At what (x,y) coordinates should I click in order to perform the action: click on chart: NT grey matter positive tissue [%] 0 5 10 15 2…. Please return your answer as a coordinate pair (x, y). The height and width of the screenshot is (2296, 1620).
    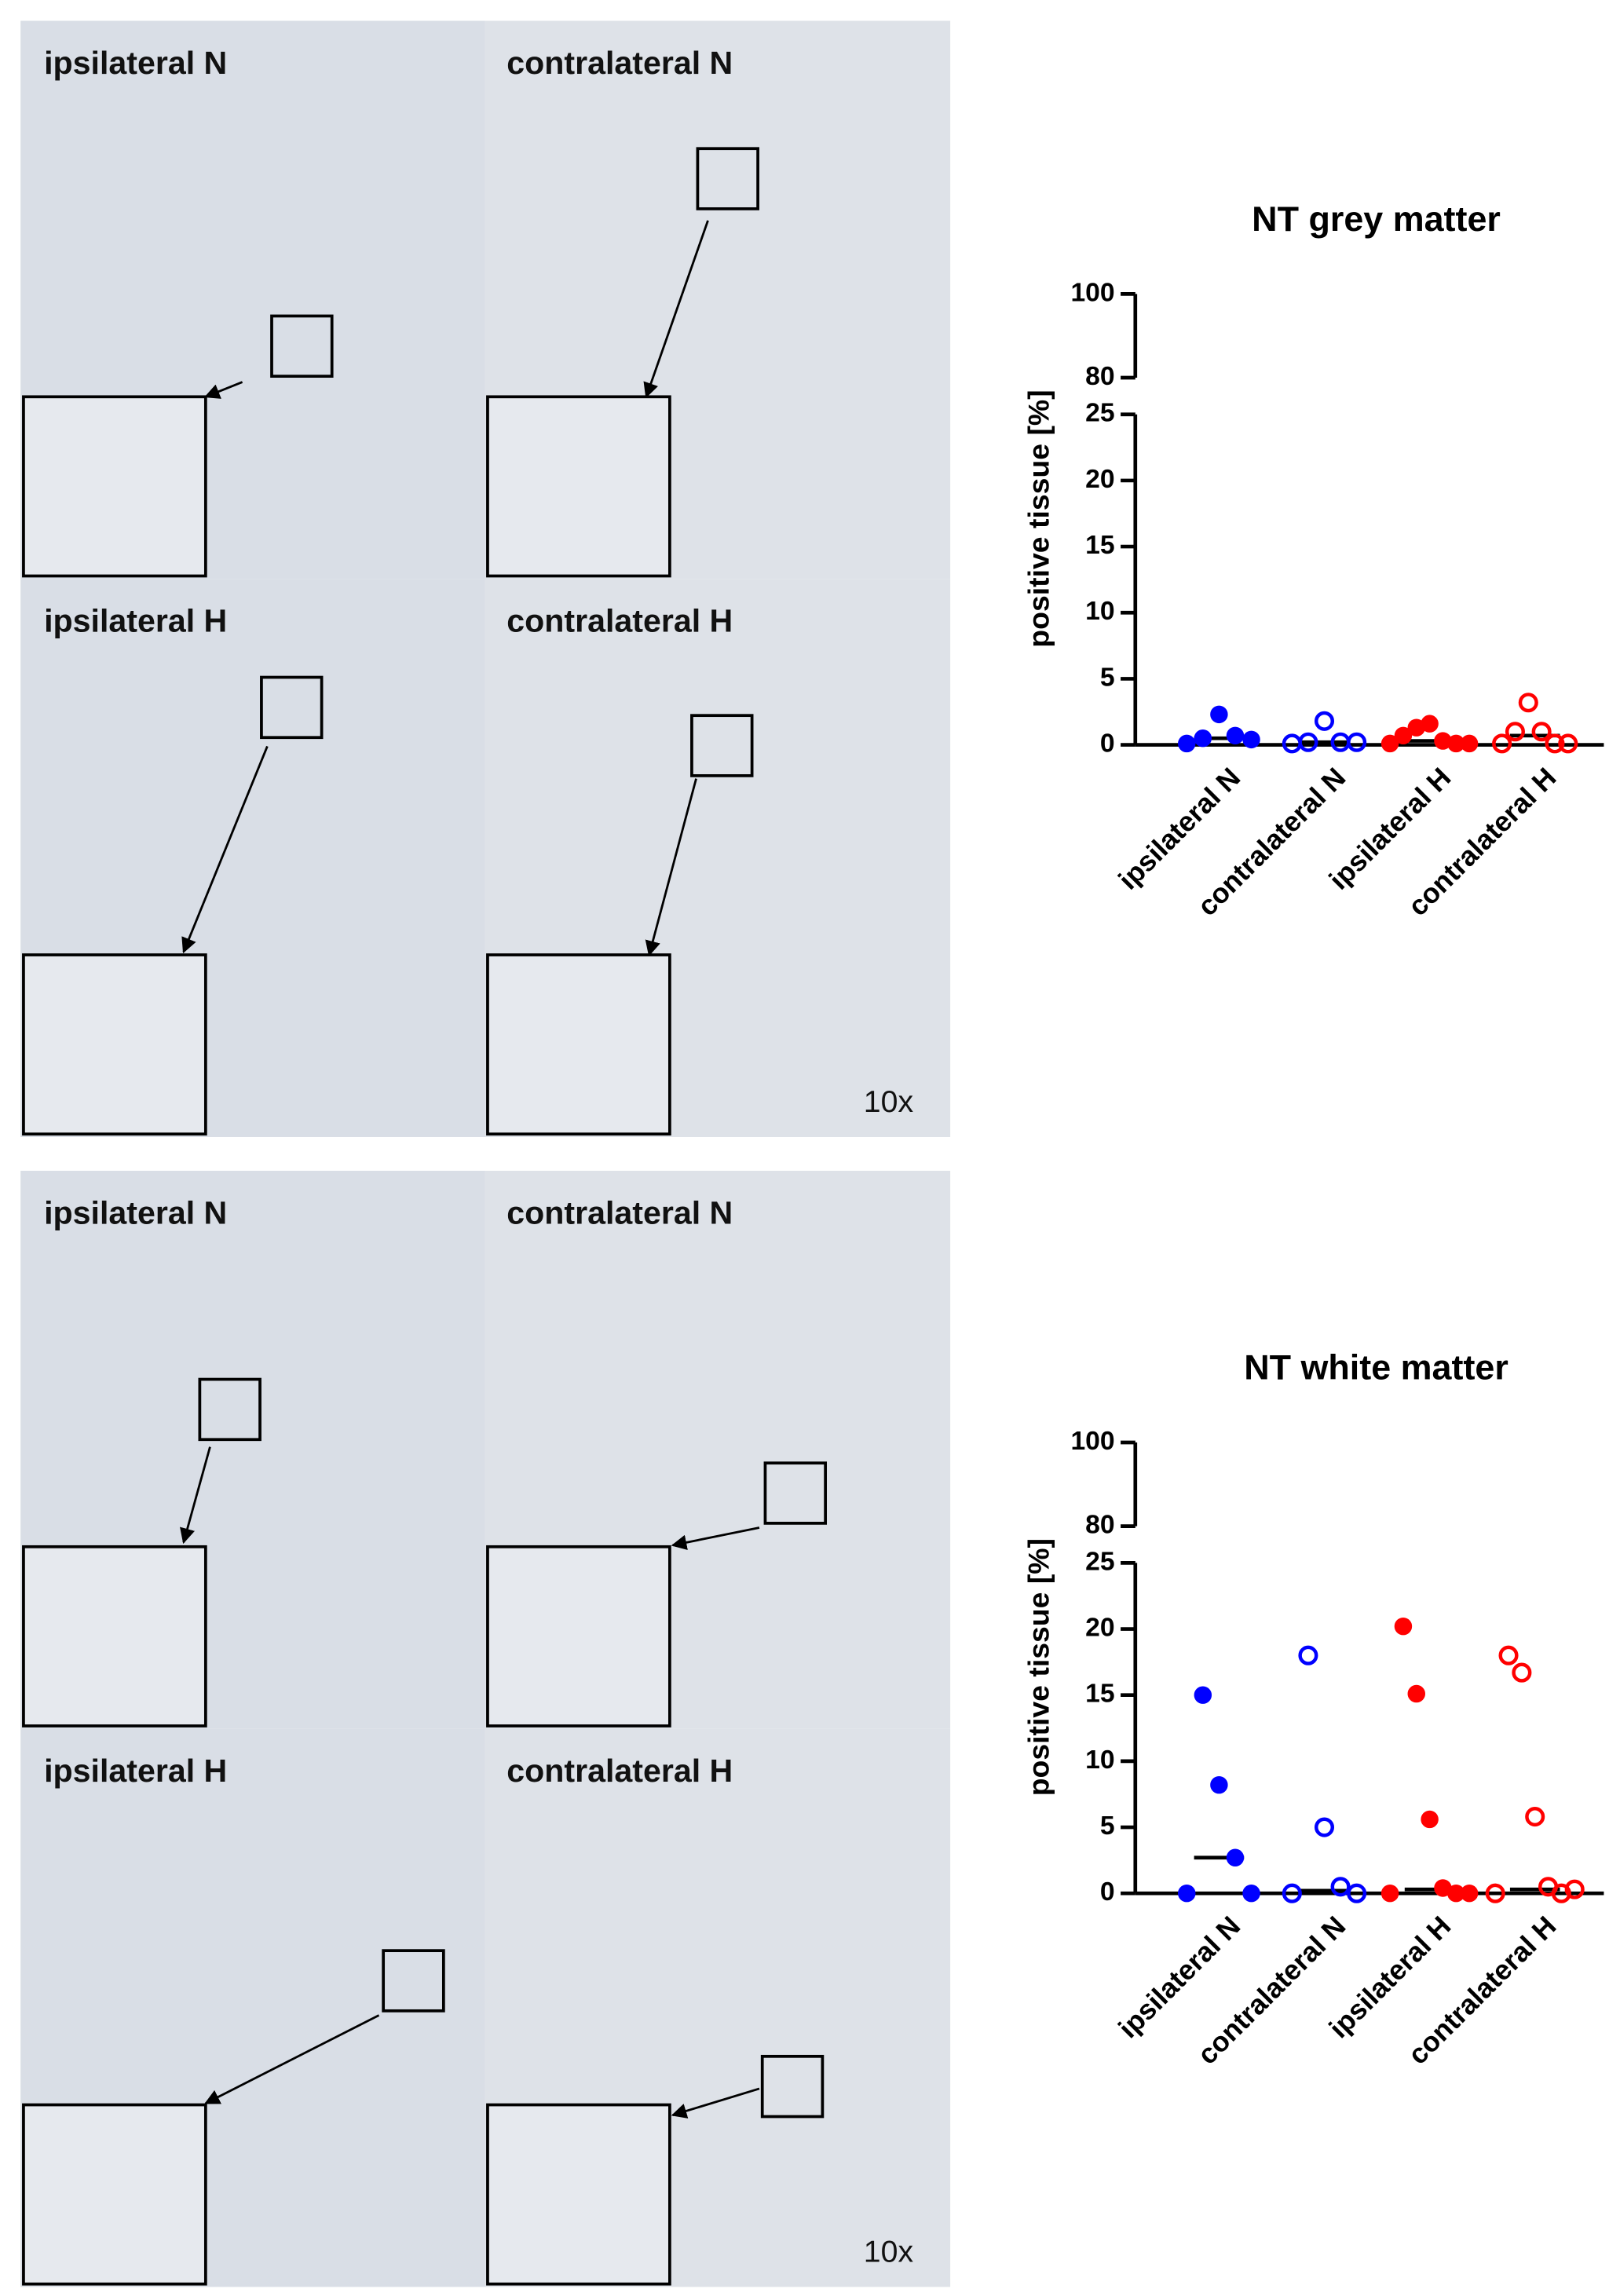
    Looking at the image, I should click on (1313, 560).